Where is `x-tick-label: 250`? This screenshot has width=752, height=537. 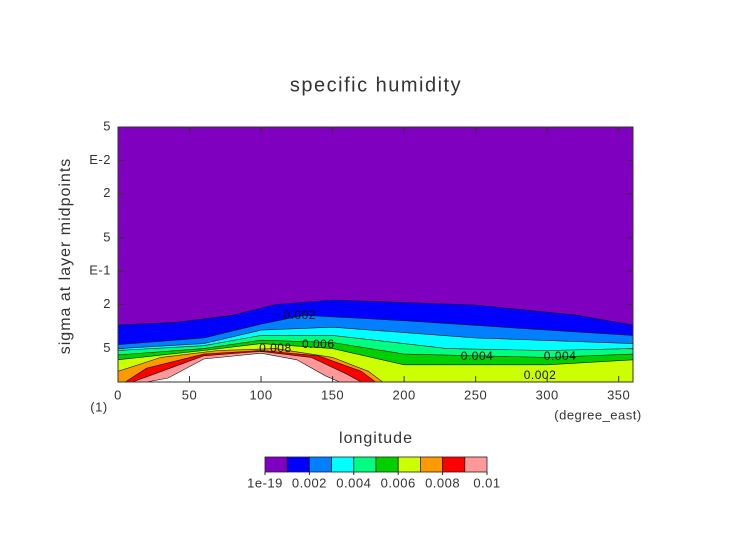 x-tick-label: 250 is located at coordinates (475, 394).